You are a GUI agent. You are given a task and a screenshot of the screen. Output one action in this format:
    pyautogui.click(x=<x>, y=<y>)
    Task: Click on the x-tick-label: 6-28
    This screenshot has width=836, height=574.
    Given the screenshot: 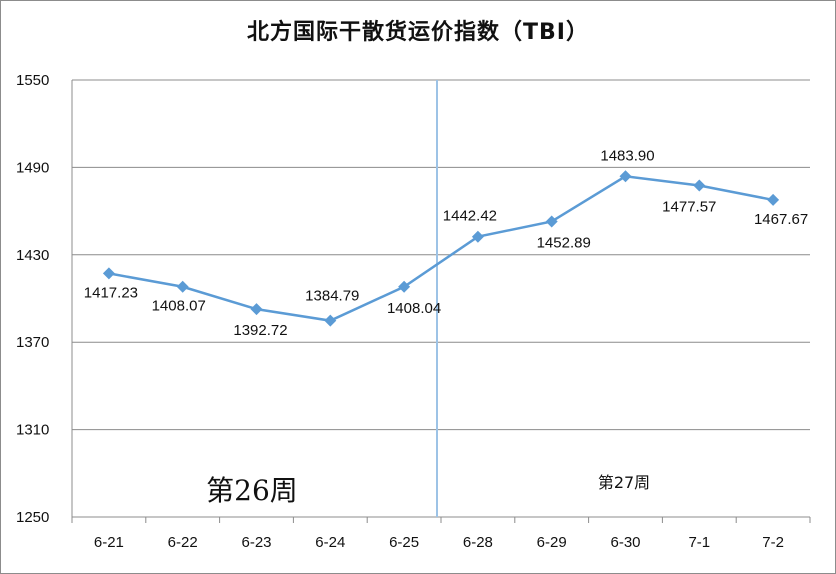 What is the action you would take?
    pyautogui.click(x=478, y=542)
    